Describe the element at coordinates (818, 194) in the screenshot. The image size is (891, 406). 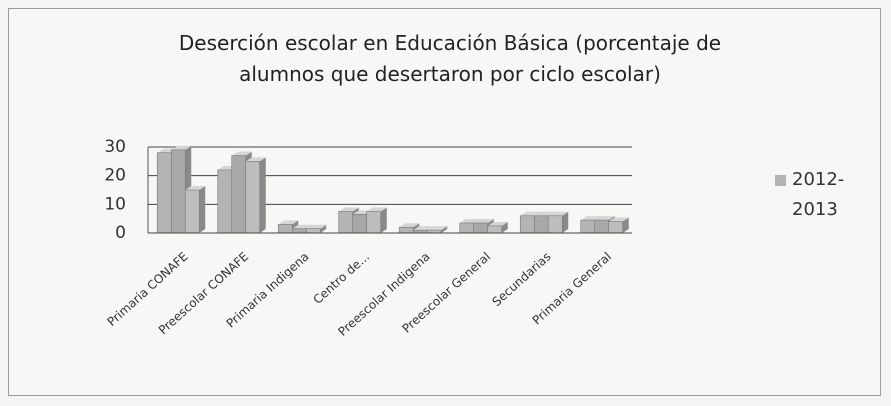
I see `legend-label: 2012-2013` at that location.